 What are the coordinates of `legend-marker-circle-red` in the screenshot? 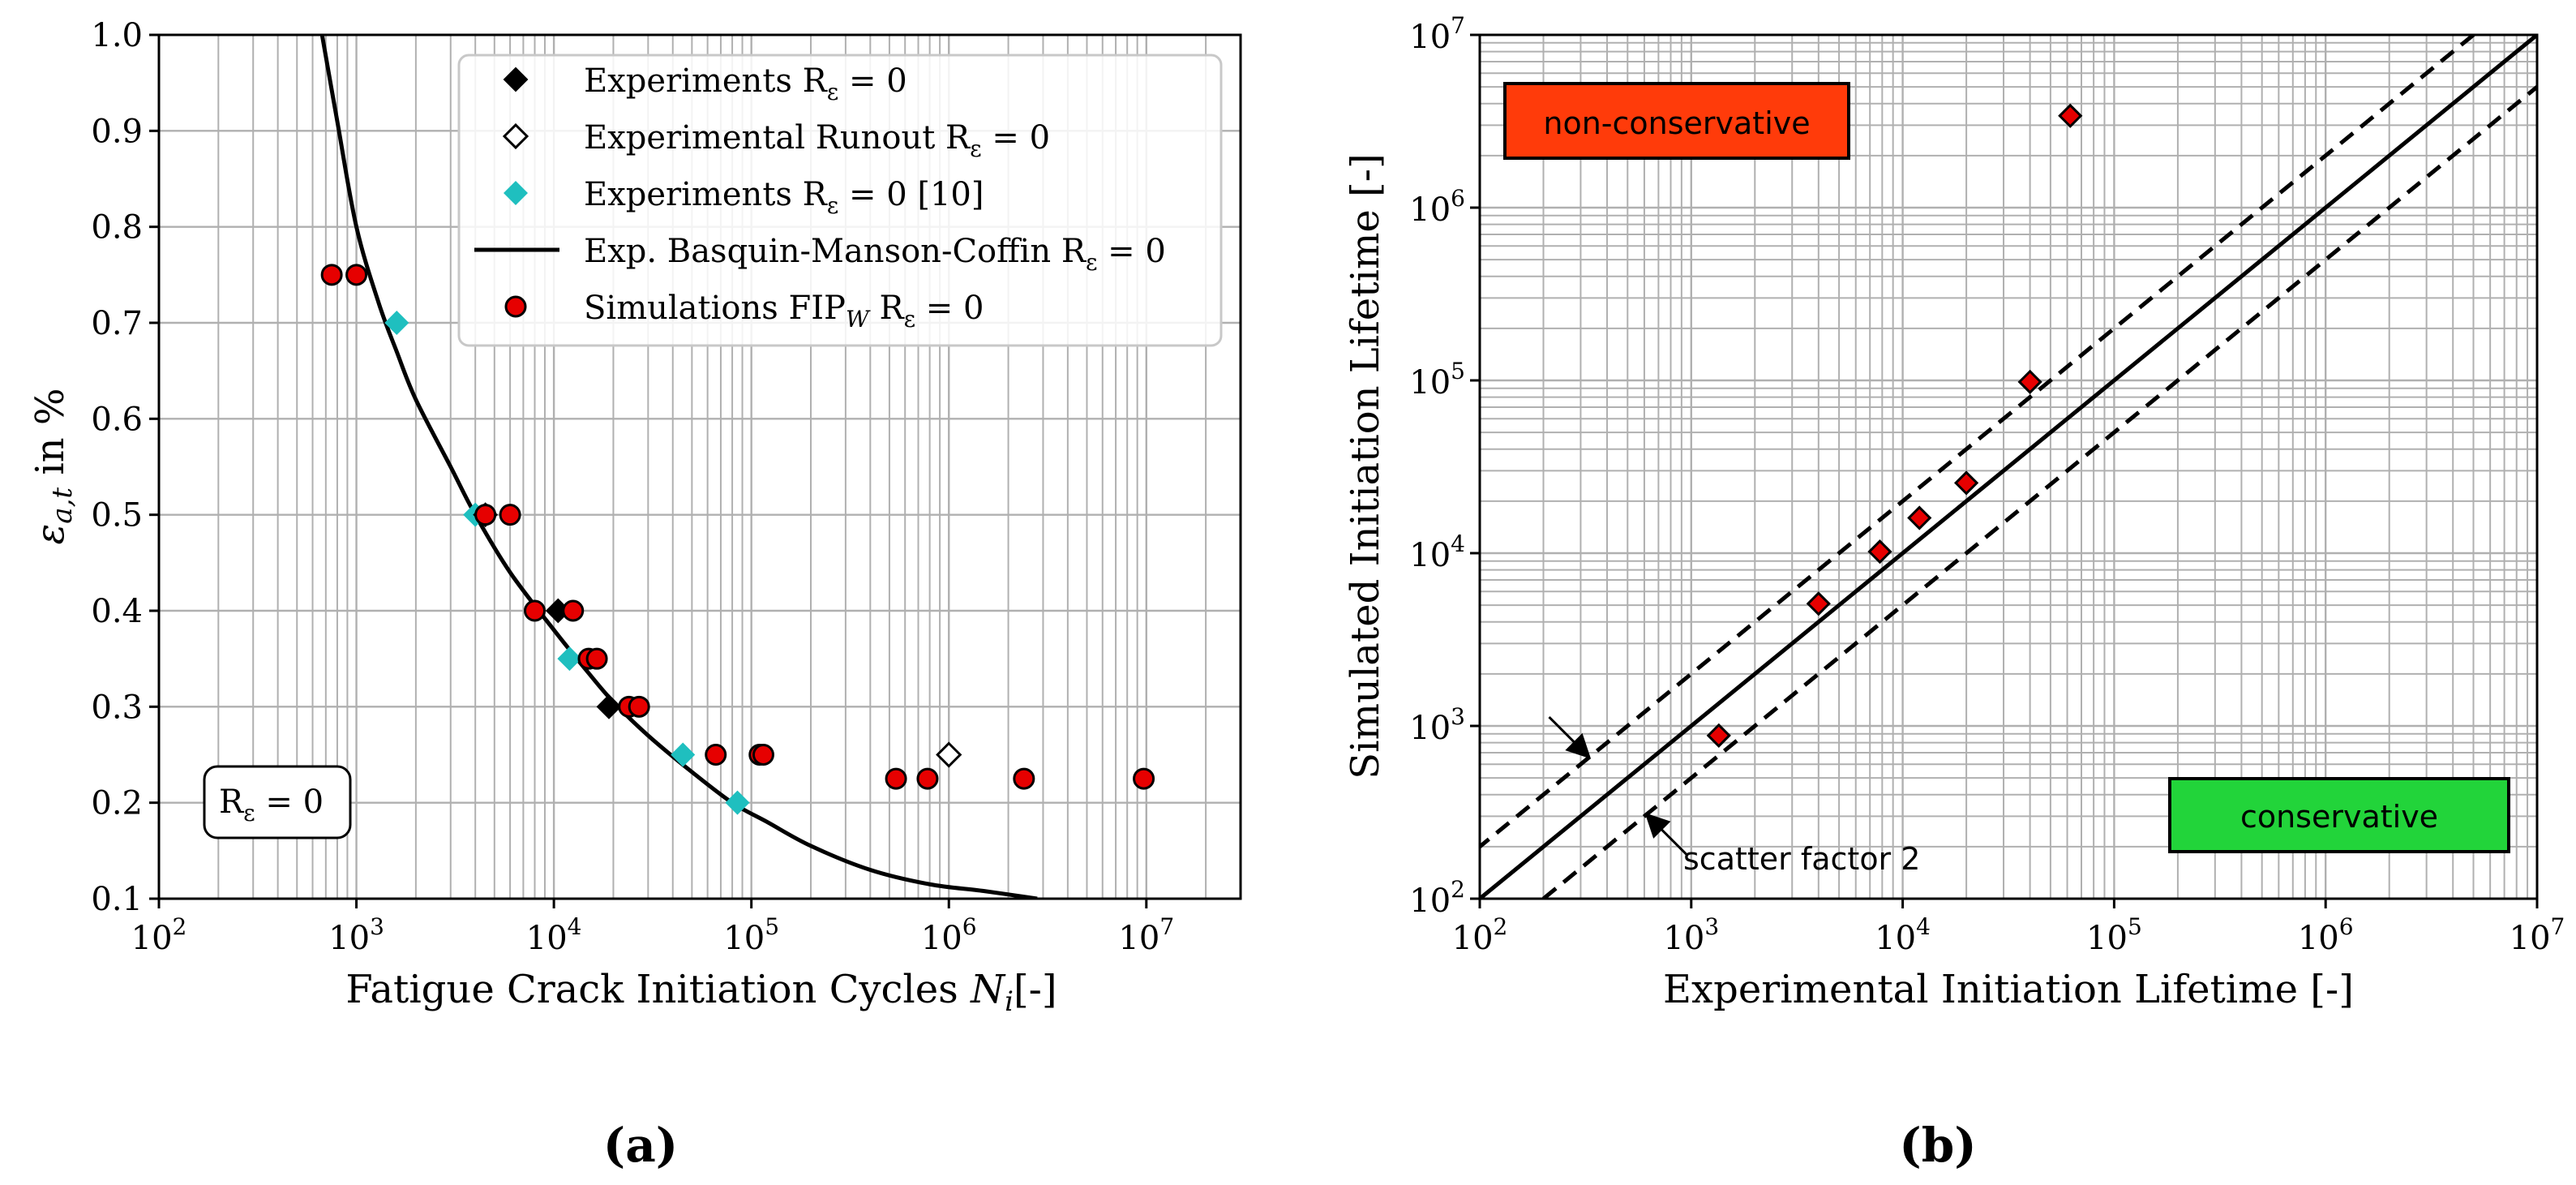 It's located at (515, 306).